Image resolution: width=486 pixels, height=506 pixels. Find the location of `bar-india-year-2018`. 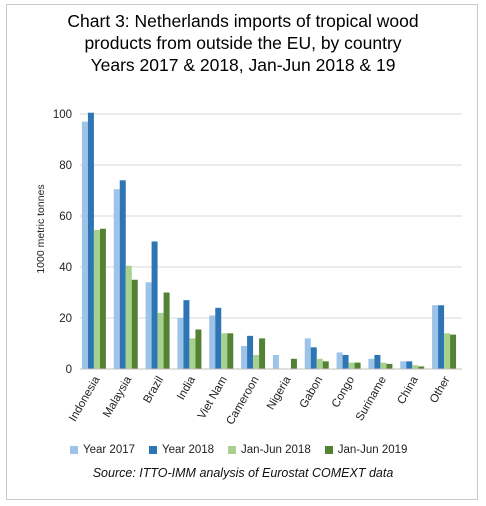

bar-india-year-2018 is located at coordinates (186, 334).